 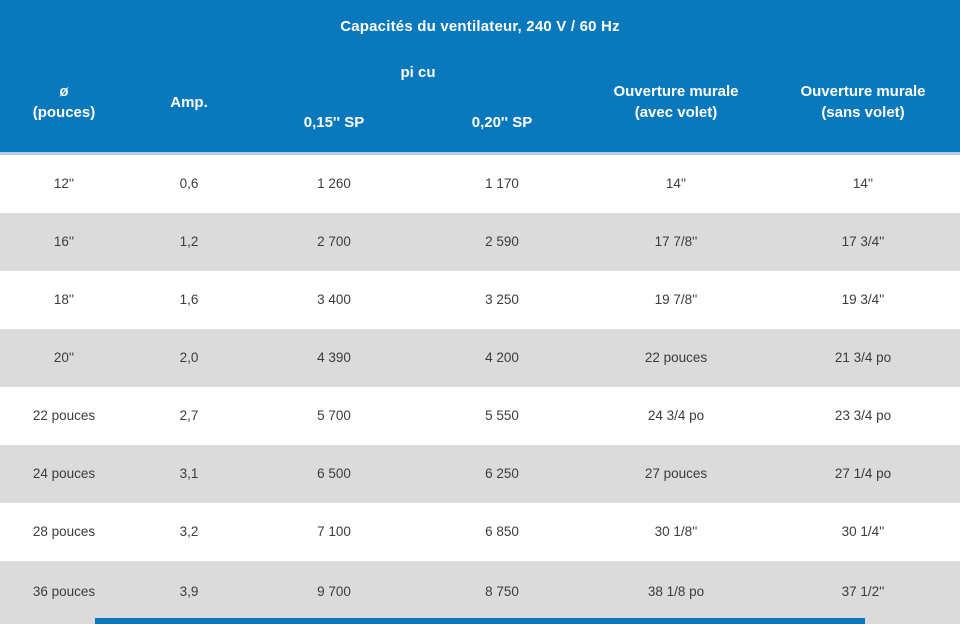 I want to click on table-cell: 37 1/2'', so click(x=863, y=591).